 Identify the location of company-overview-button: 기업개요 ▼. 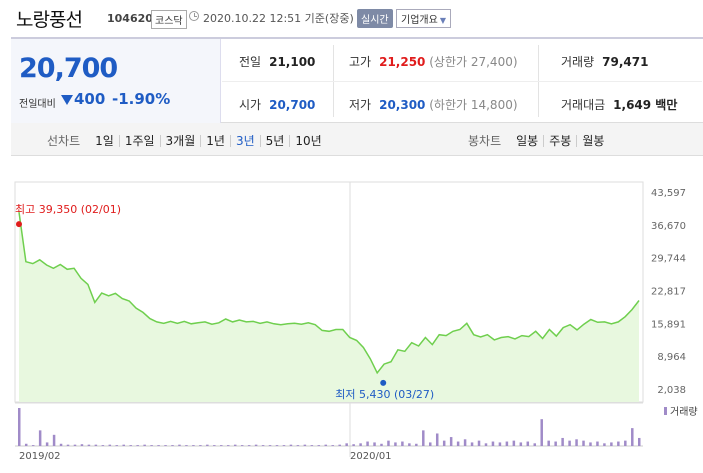
(423, 18).